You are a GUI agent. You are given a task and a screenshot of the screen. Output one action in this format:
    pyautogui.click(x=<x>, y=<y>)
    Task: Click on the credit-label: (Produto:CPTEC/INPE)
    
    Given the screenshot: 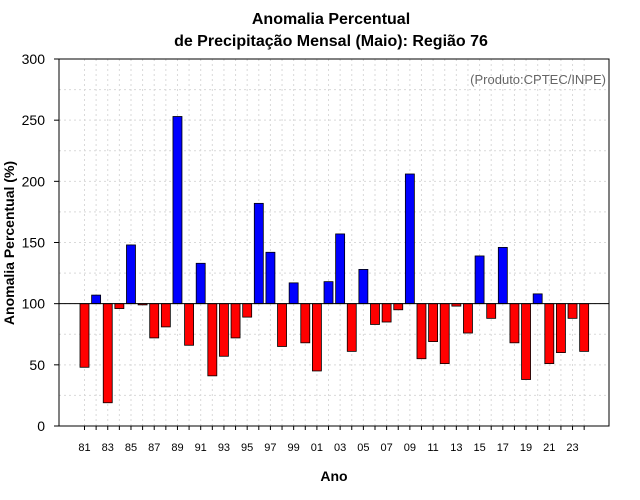 What is the action you would take?
    pyautogui.click(x=538, y=79)
    